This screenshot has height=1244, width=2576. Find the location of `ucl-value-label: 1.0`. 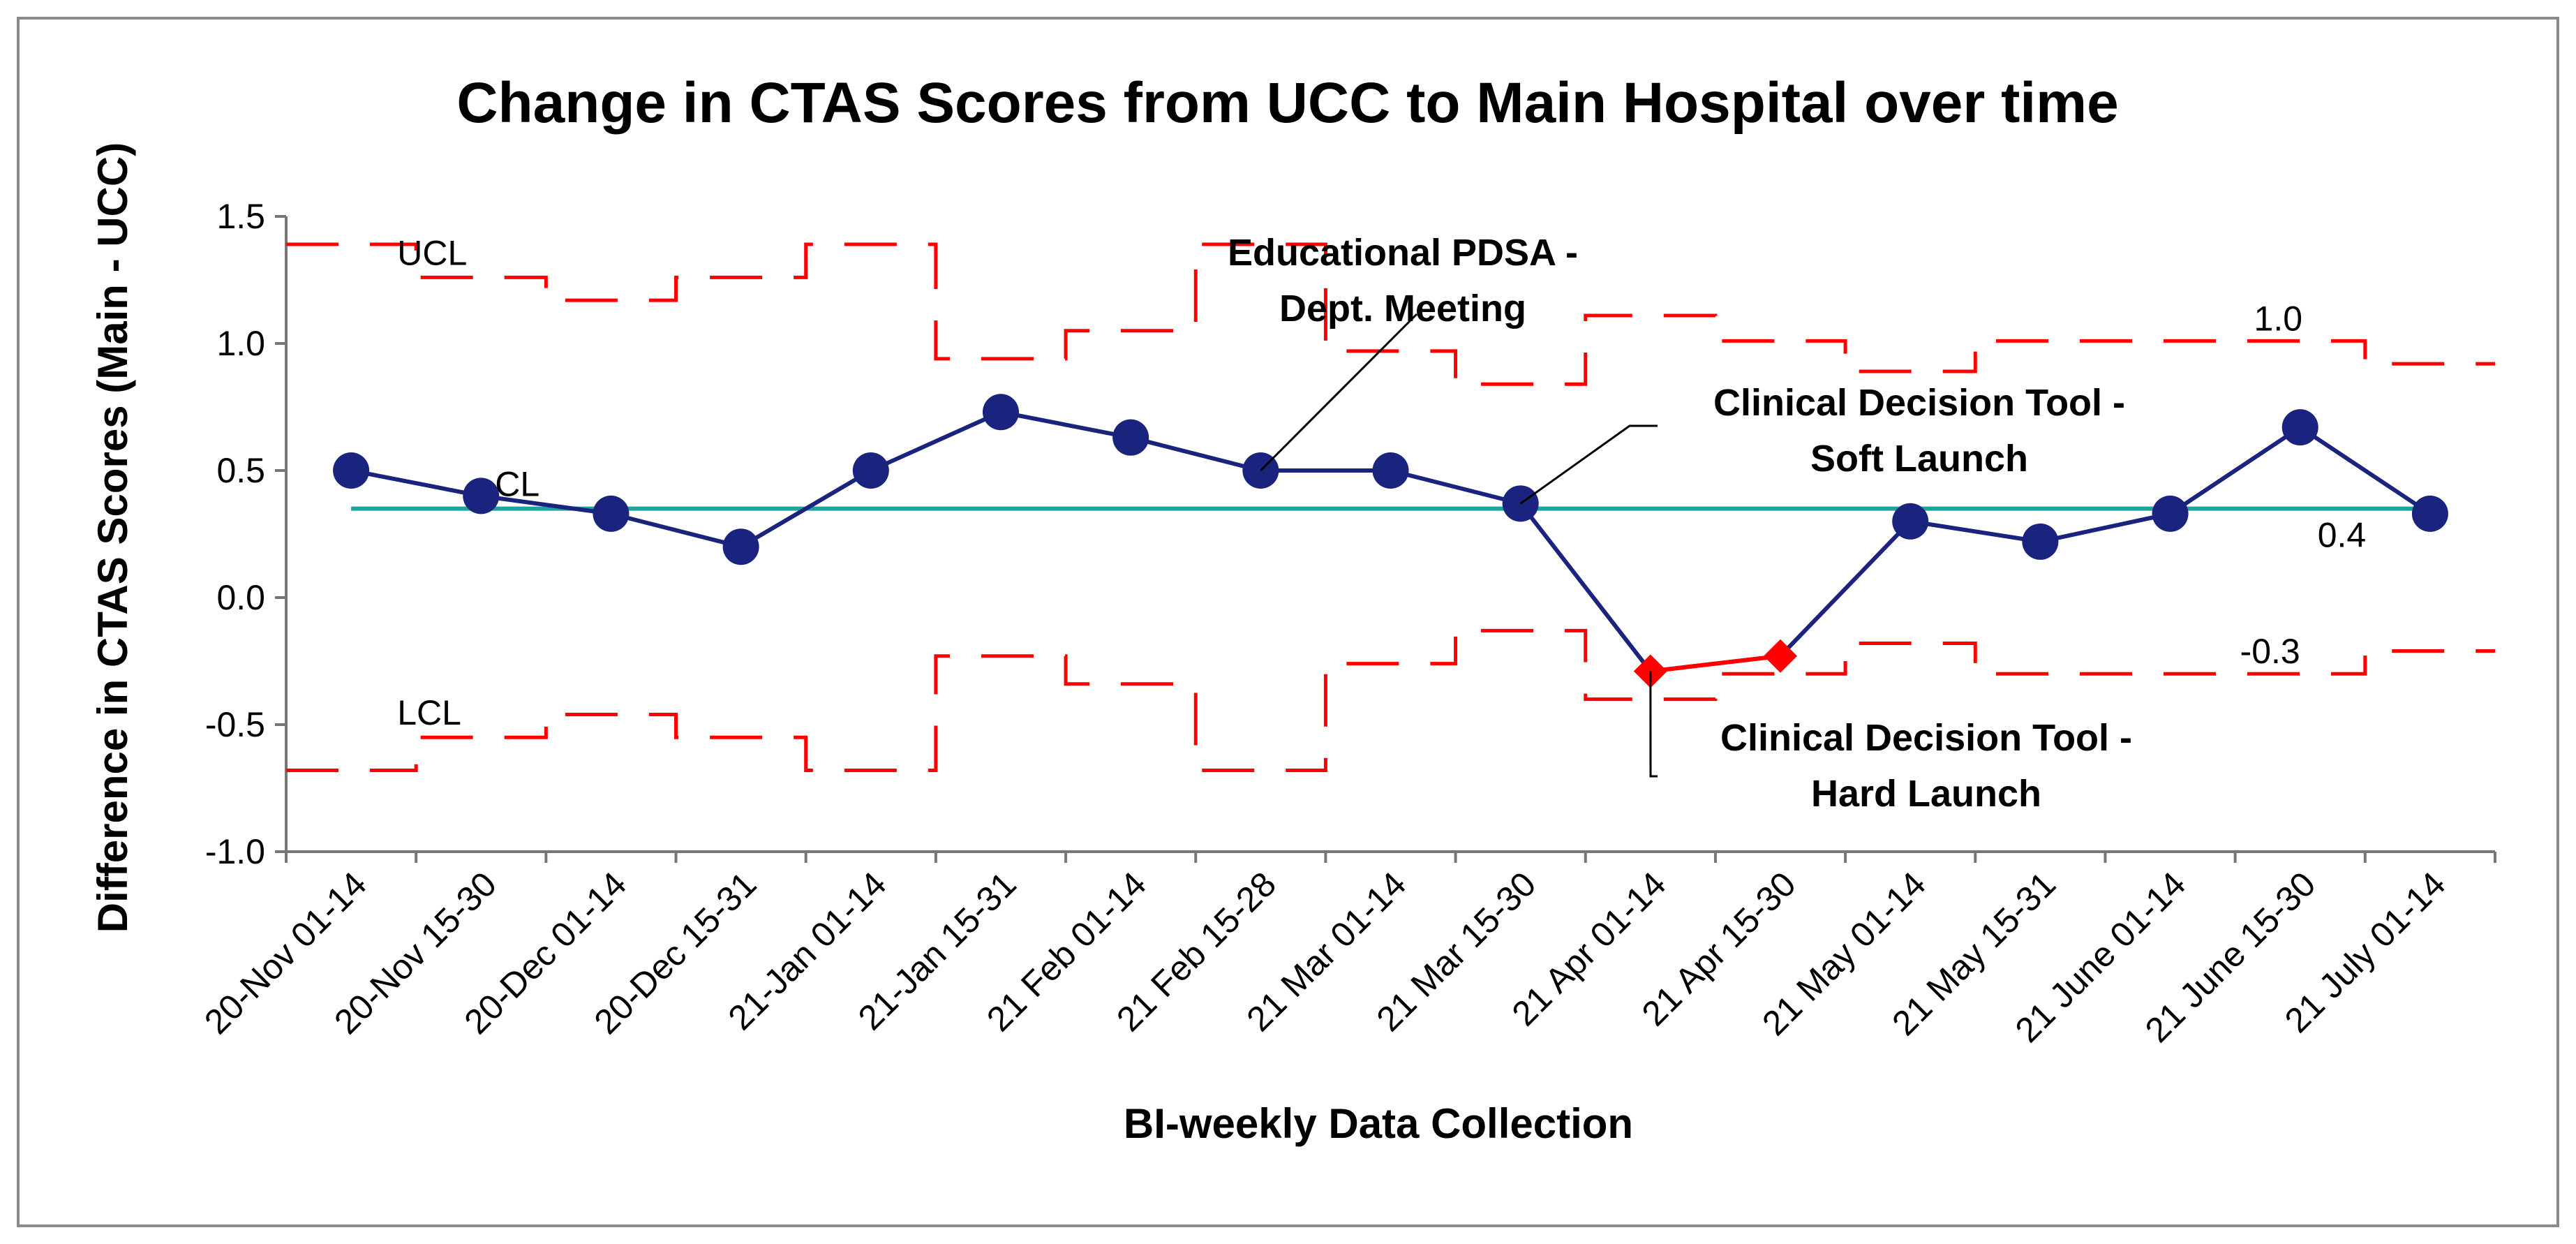

ucl-value-label: 1.0 is located at coordinates (2278, 319).